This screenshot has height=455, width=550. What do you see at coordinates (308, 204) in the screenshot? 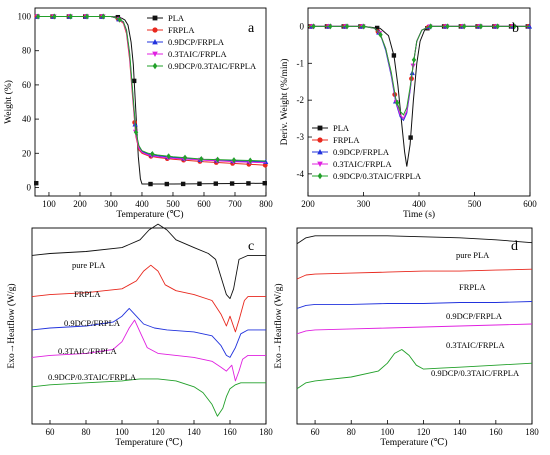
I see `panel-b-xtick-label: 200` at bounding box center [308, 204].